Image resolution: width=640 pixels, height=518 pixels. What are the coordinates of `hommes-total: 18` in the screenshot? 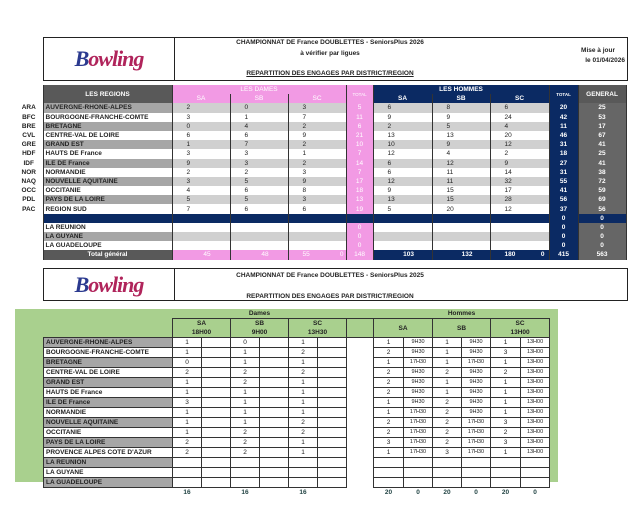 It's located at (563, 154).